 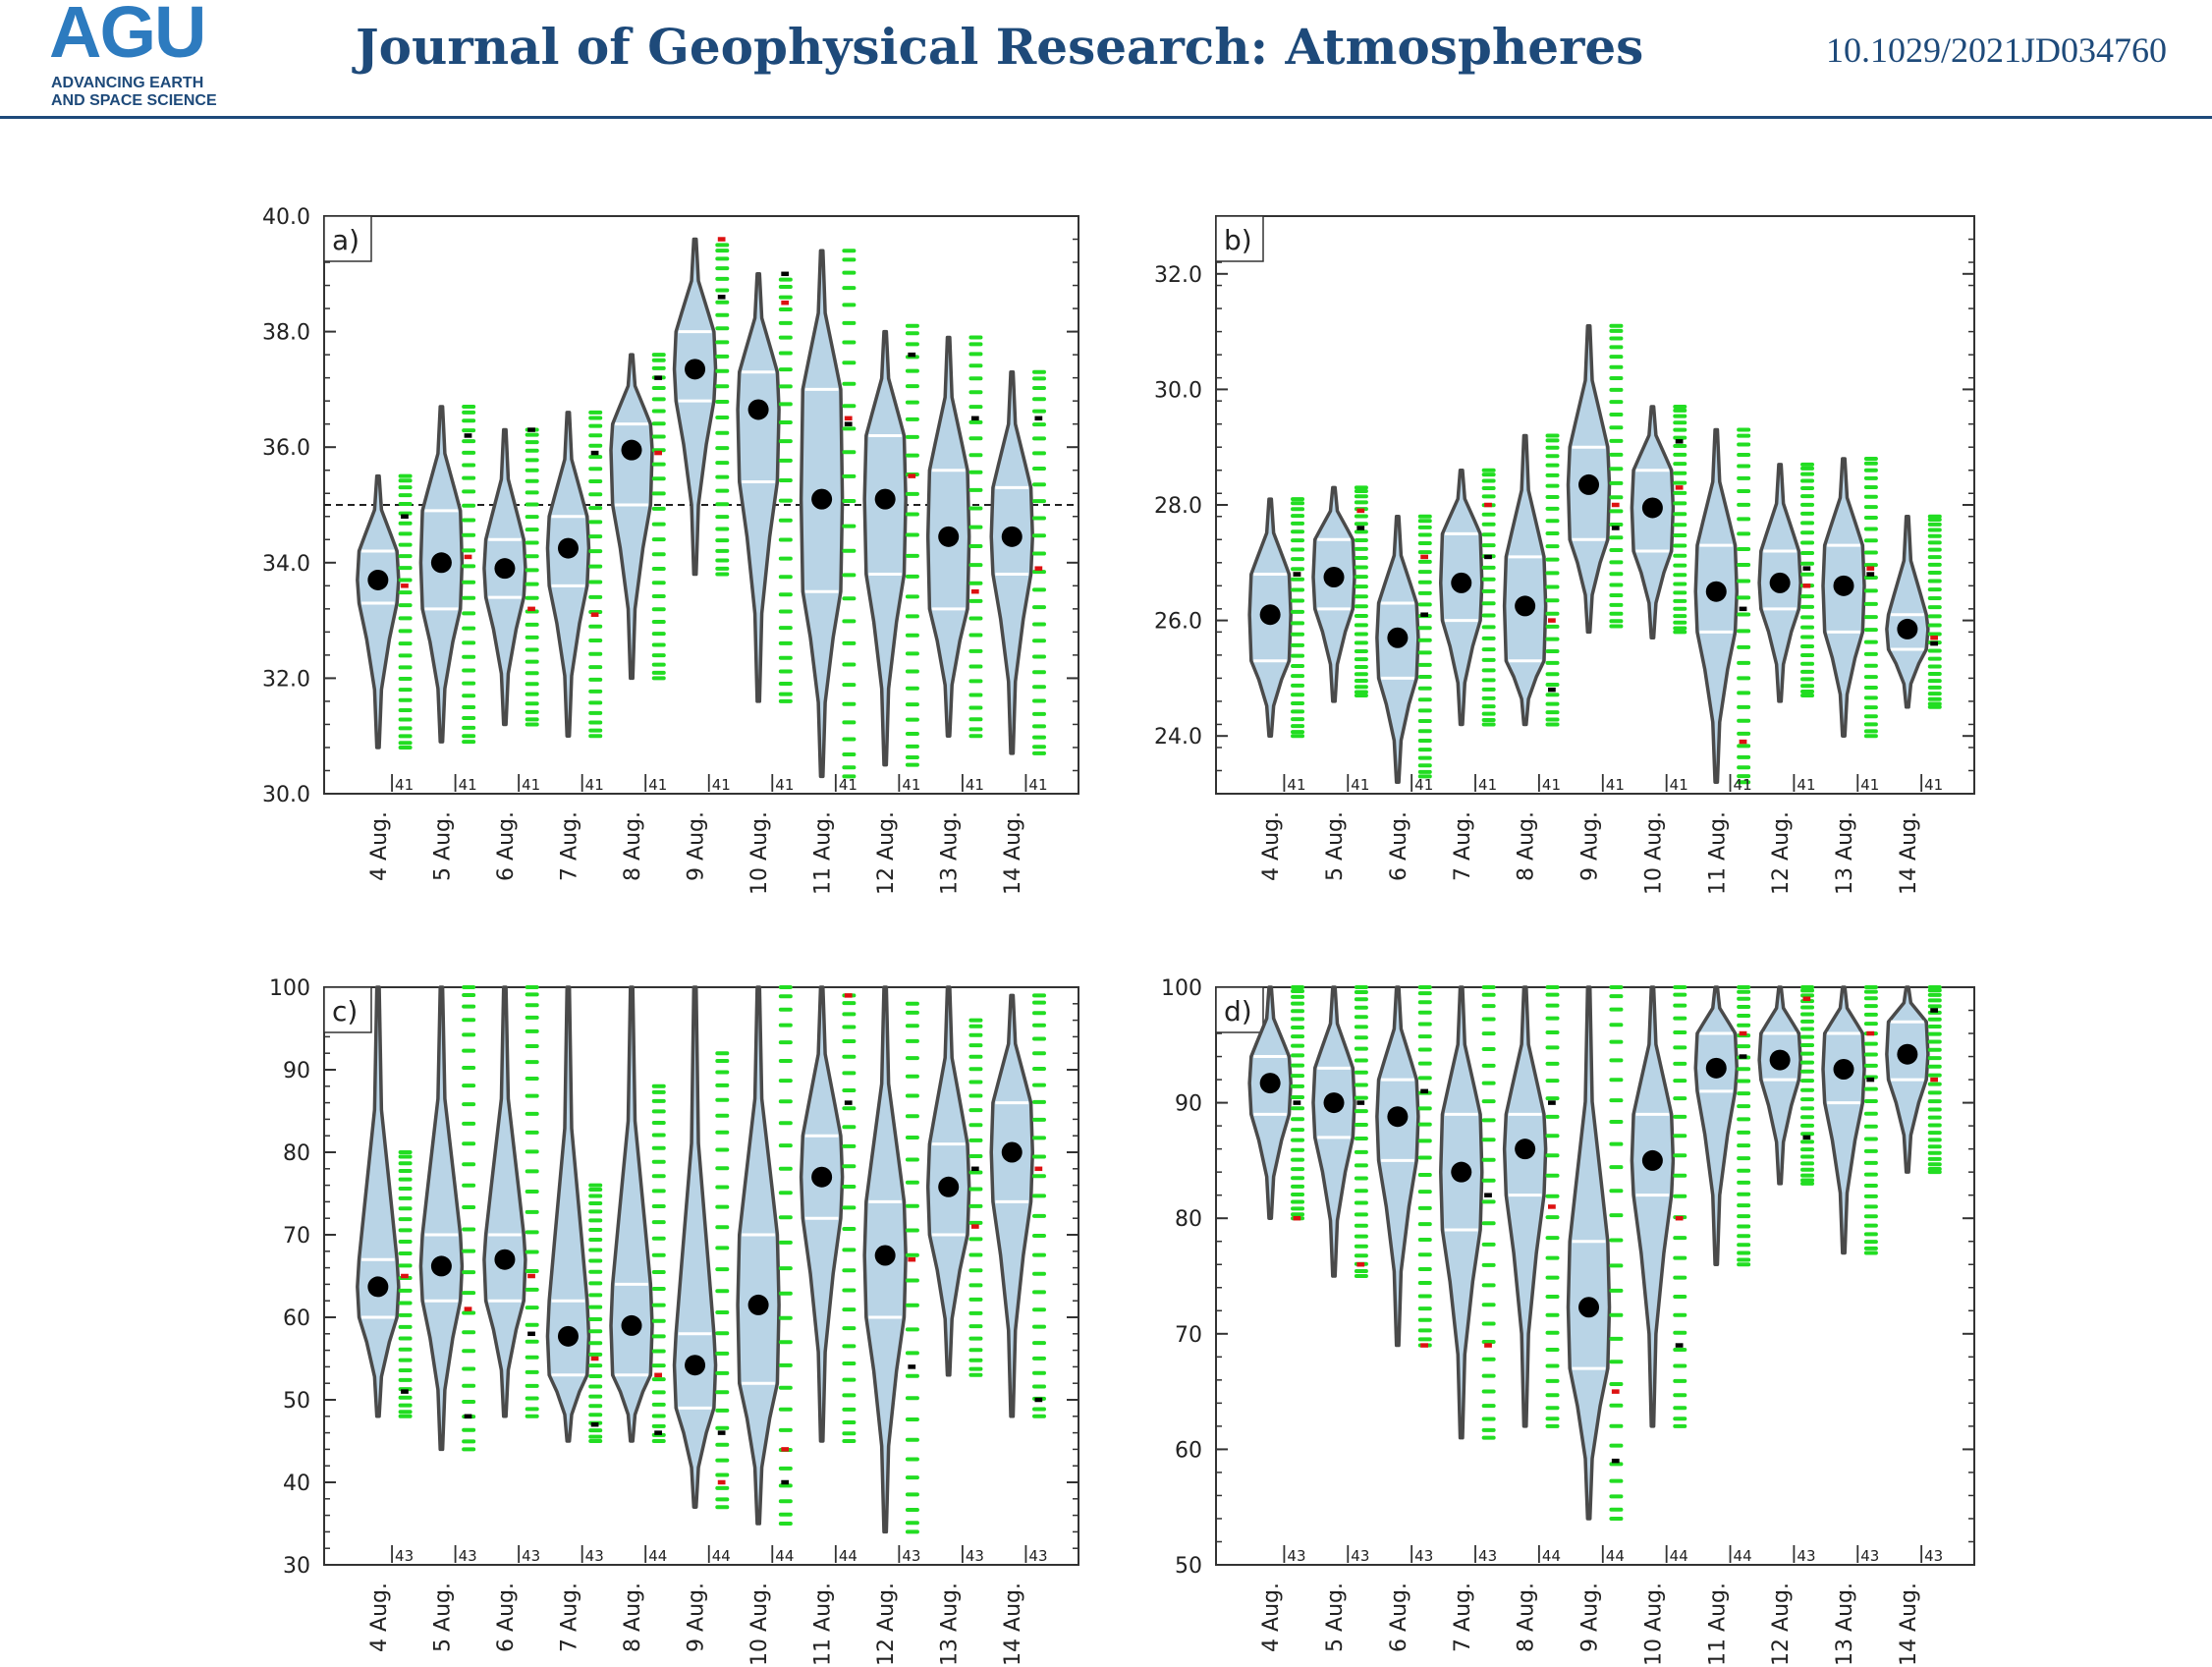 I want to click on x-tick-label-c: 4 Aug., so click(x=379, y=1617).